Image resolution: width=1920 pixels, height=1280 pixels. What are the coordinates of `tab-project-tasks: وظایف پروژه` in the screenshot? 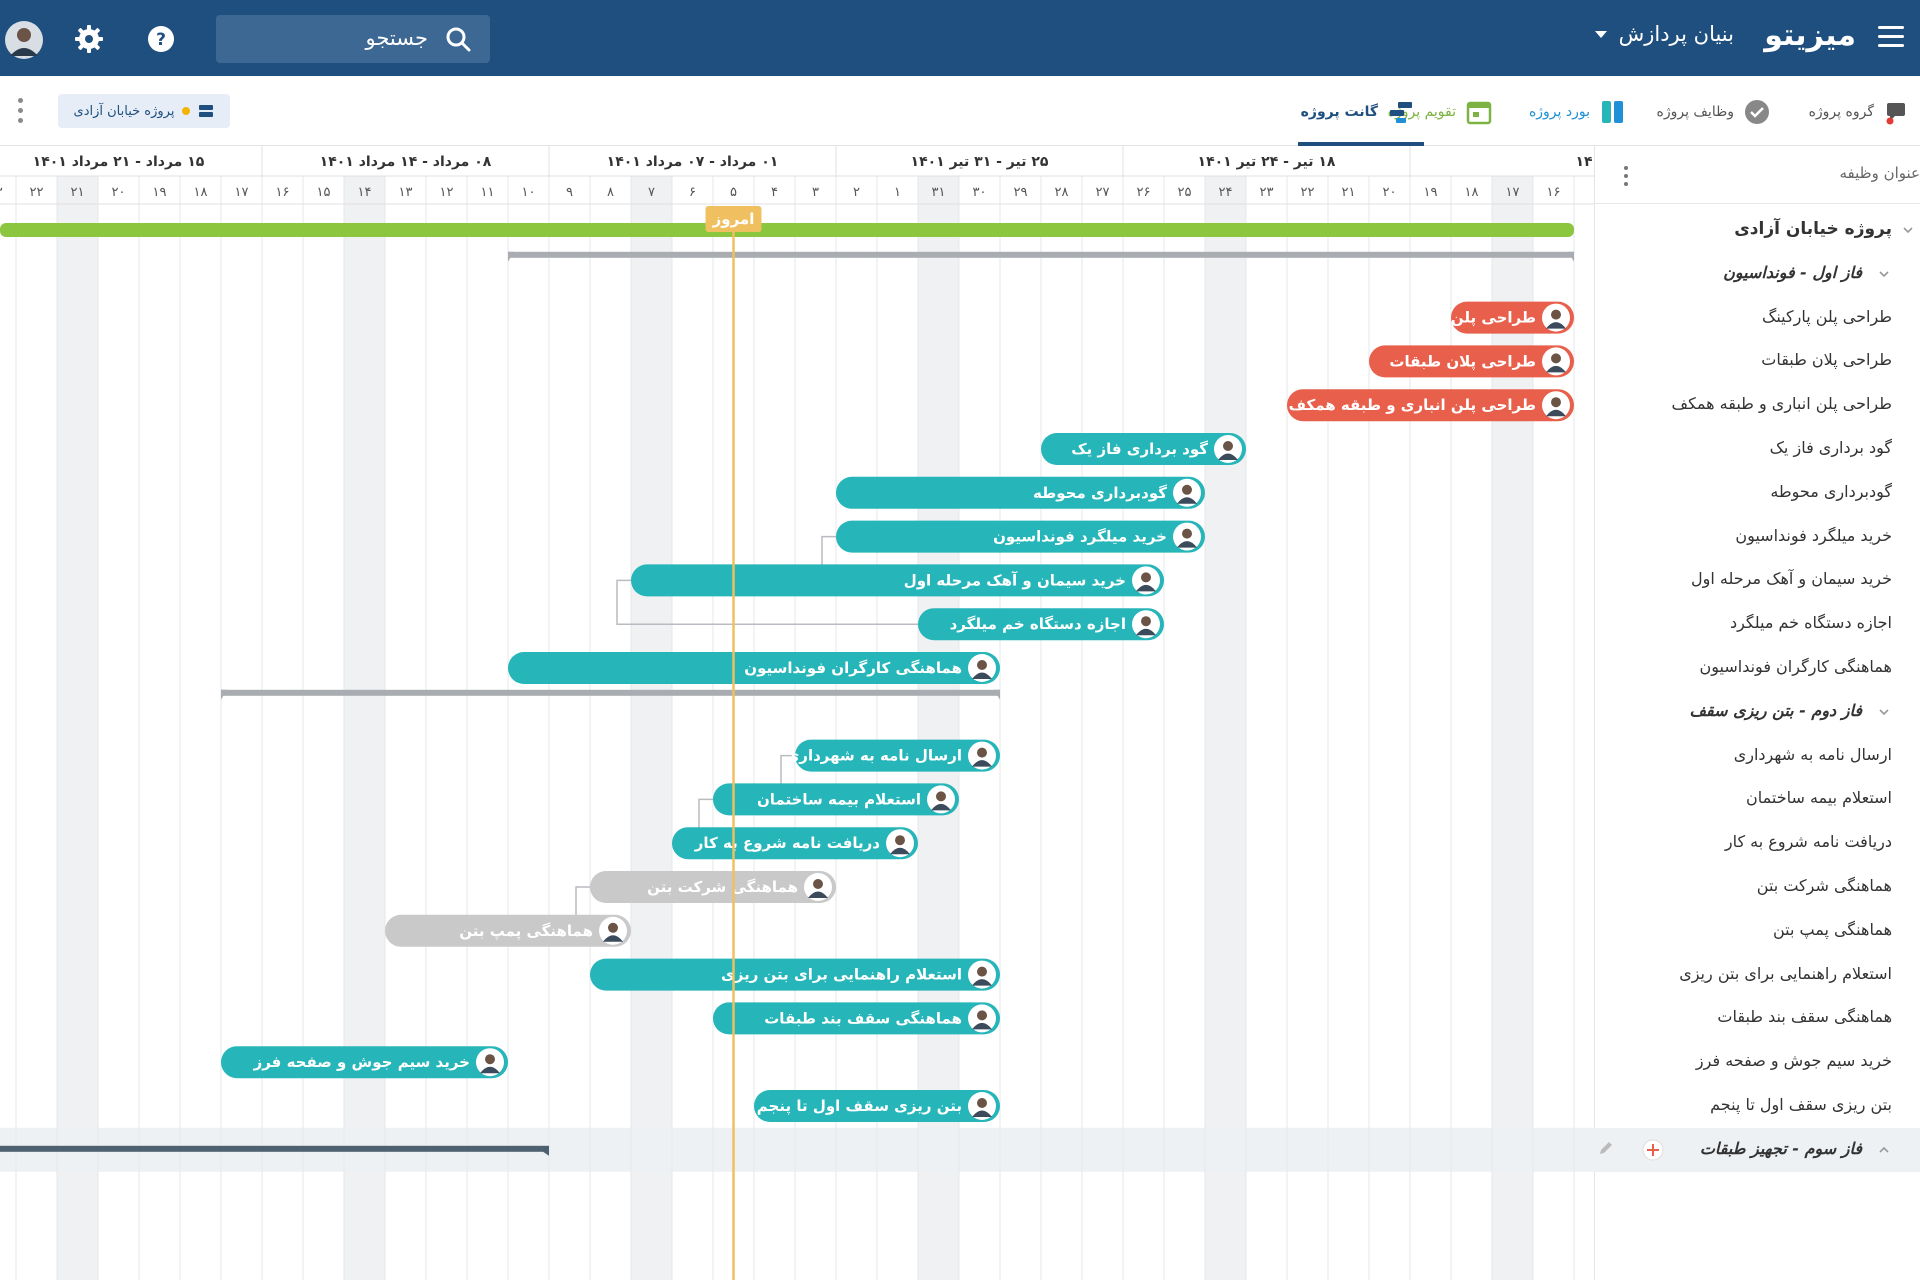 It's located at (1714, 112).